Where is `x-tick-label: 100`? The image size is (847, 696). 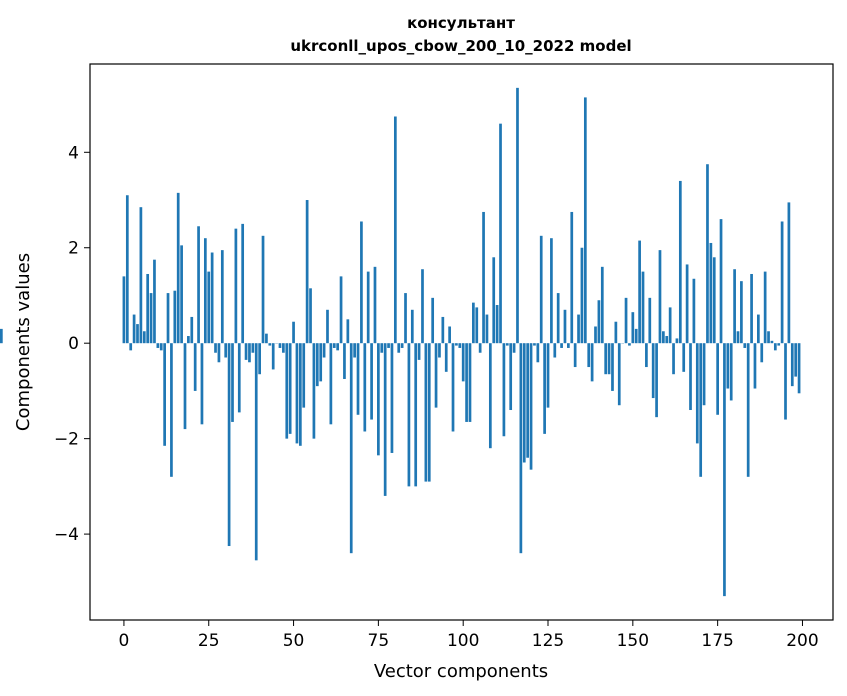 x-tick-label: 100 is located at coordinates (463, 641).